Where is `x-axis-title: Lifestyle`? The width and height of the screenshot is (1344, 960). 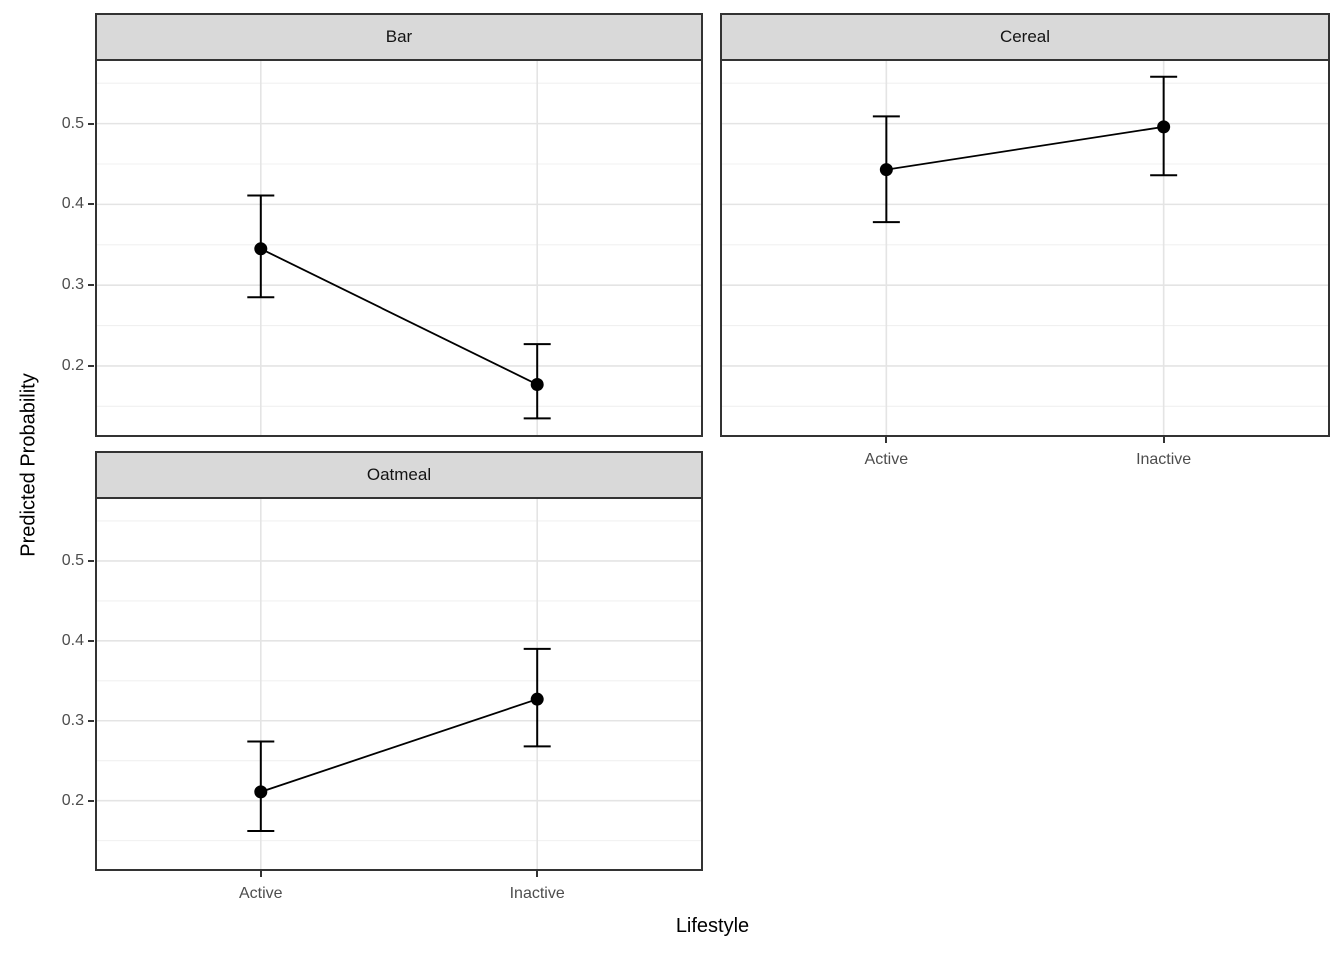
x-axis-title: Lifestyle is located at coordinates (712, 926).